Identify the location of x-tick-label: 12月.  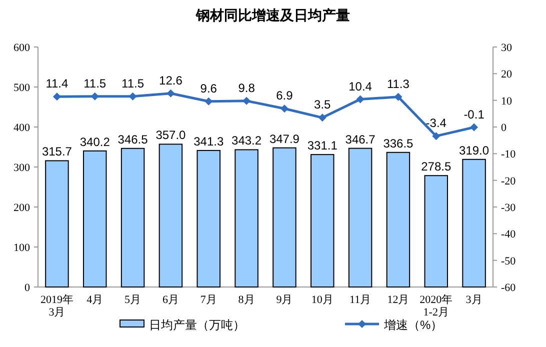
(398, 300).